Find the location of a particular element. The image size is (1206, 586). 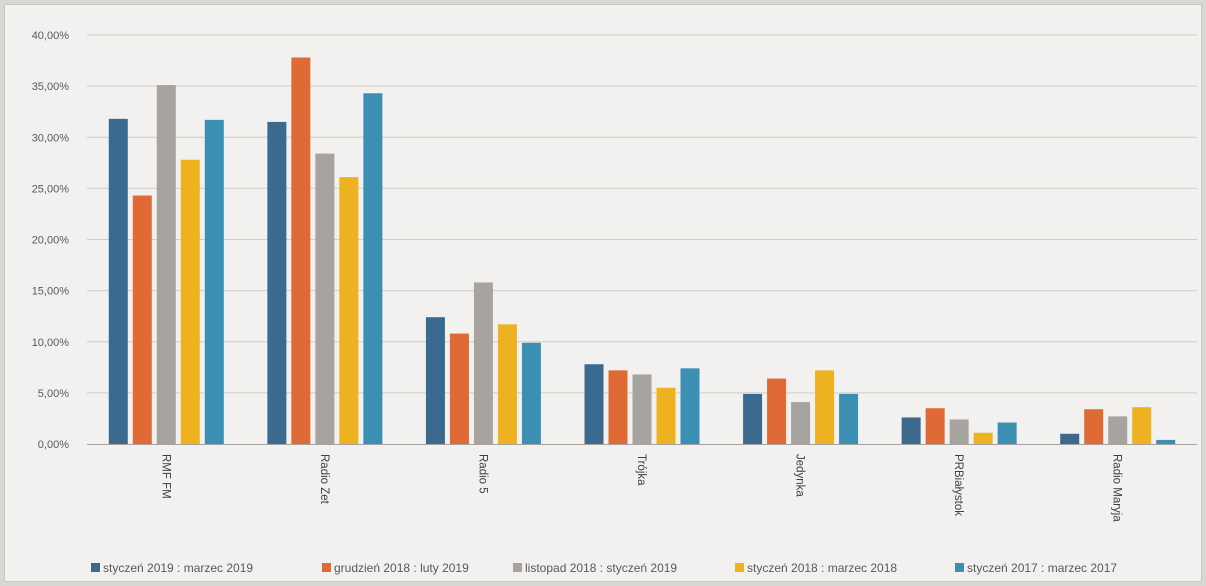

category-label: Radio Maryja is located at coordinates (1117, 488).